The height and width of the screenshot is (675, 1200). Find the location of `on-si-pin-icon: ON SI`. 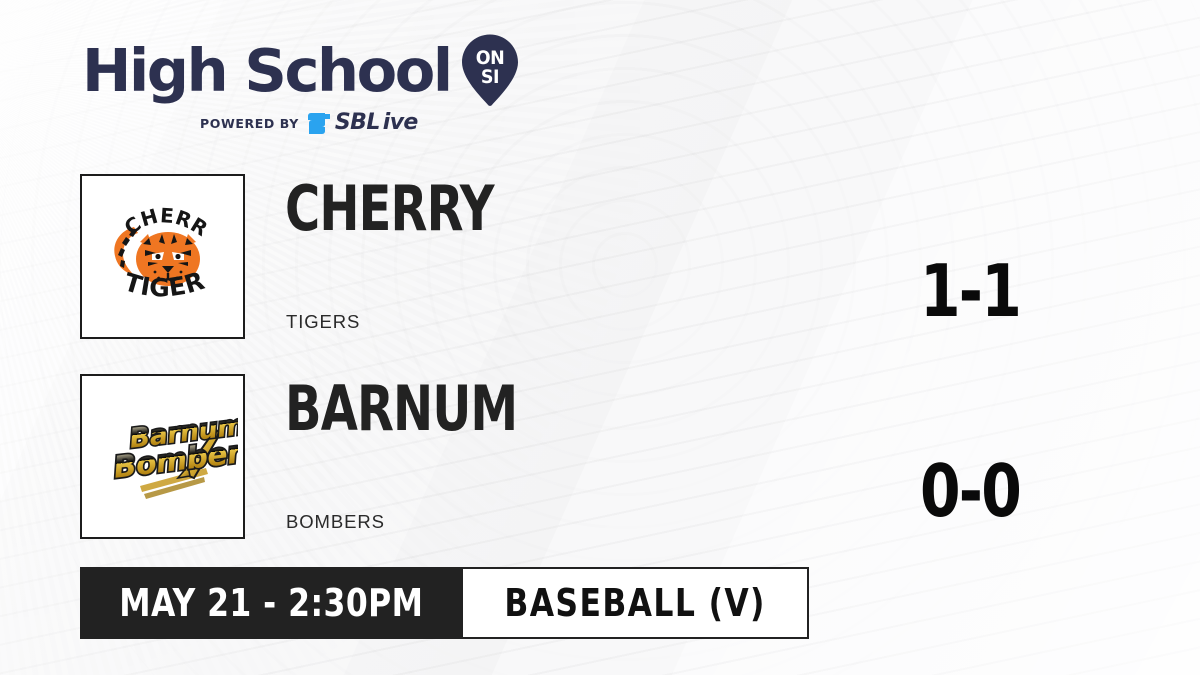

on-si-pin-icon: ON SI is located at coordinates (490, 70).